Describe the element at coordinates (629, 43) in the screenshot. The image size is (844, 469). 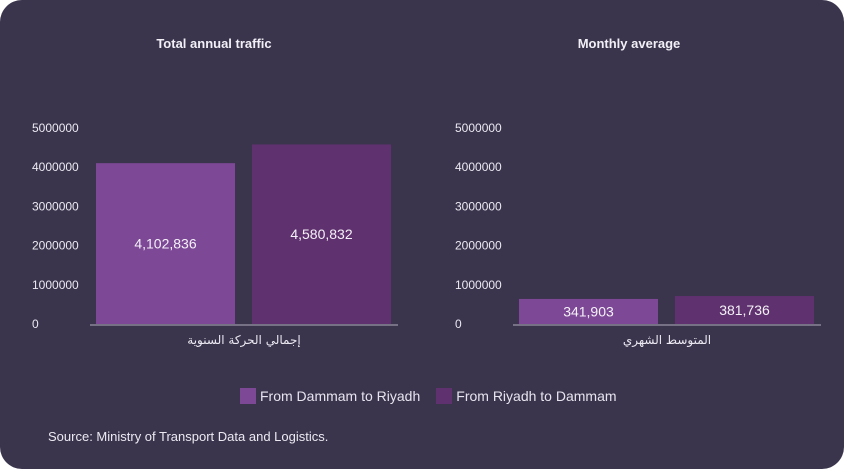
I see `chart-title-monthly: Monthly average` at that location.